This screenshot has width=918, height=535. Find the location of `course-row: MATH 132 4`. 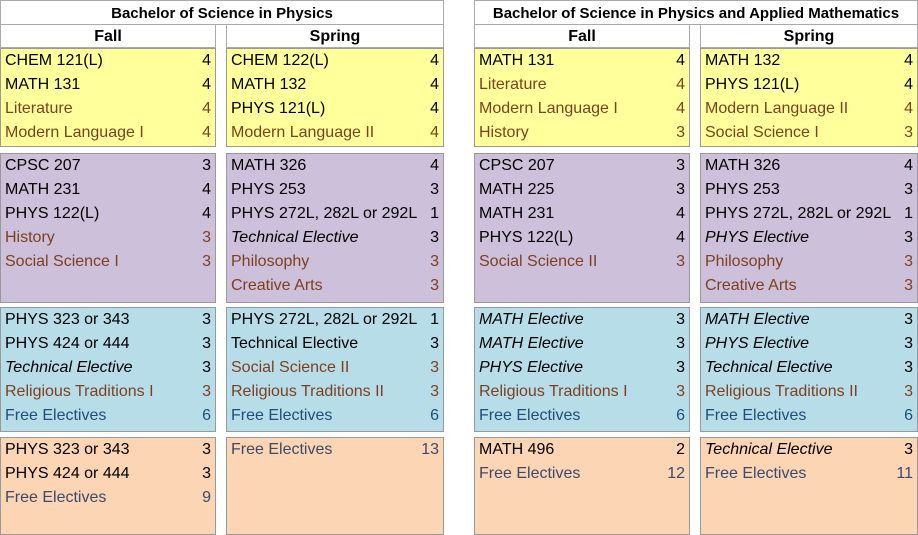

course-row: MATH 132 4 is located at coordinates (335, 85).